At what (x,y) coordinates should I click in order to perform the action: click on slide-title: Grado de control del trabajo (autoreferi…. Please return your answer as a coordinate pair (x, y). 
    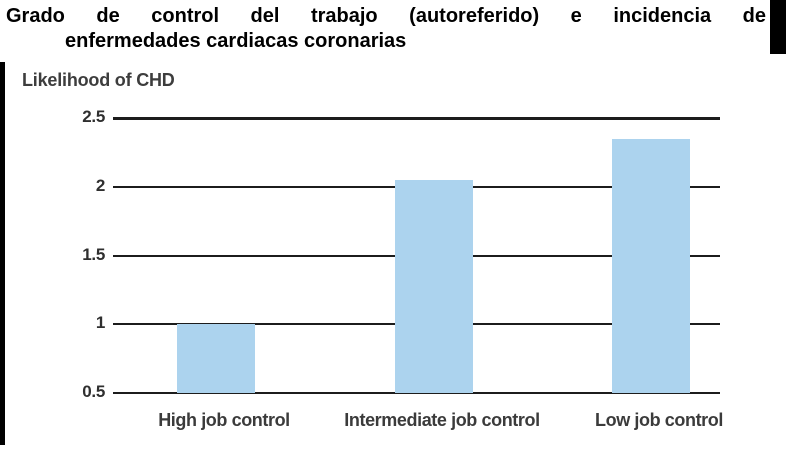
    Looking at the image, I should click on (386, 29).